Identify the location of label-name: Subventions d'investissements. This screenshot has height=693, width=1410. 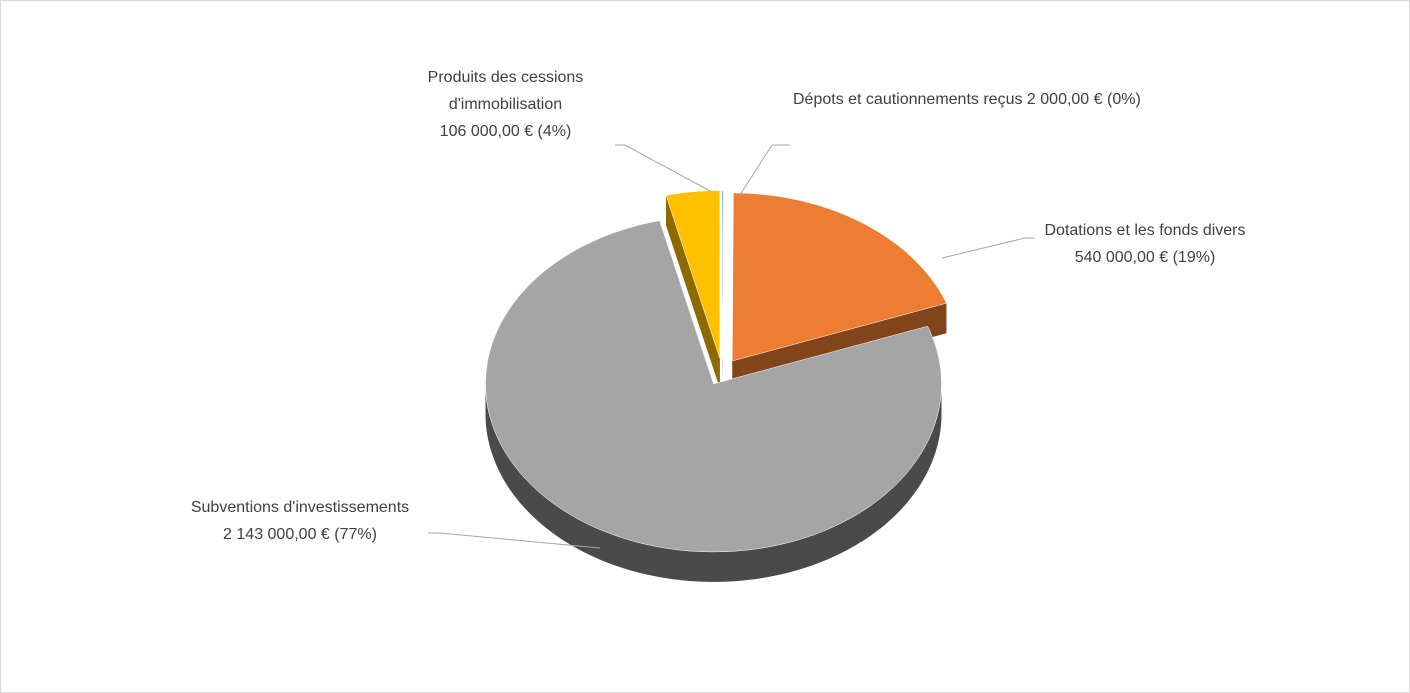
(300, 507).